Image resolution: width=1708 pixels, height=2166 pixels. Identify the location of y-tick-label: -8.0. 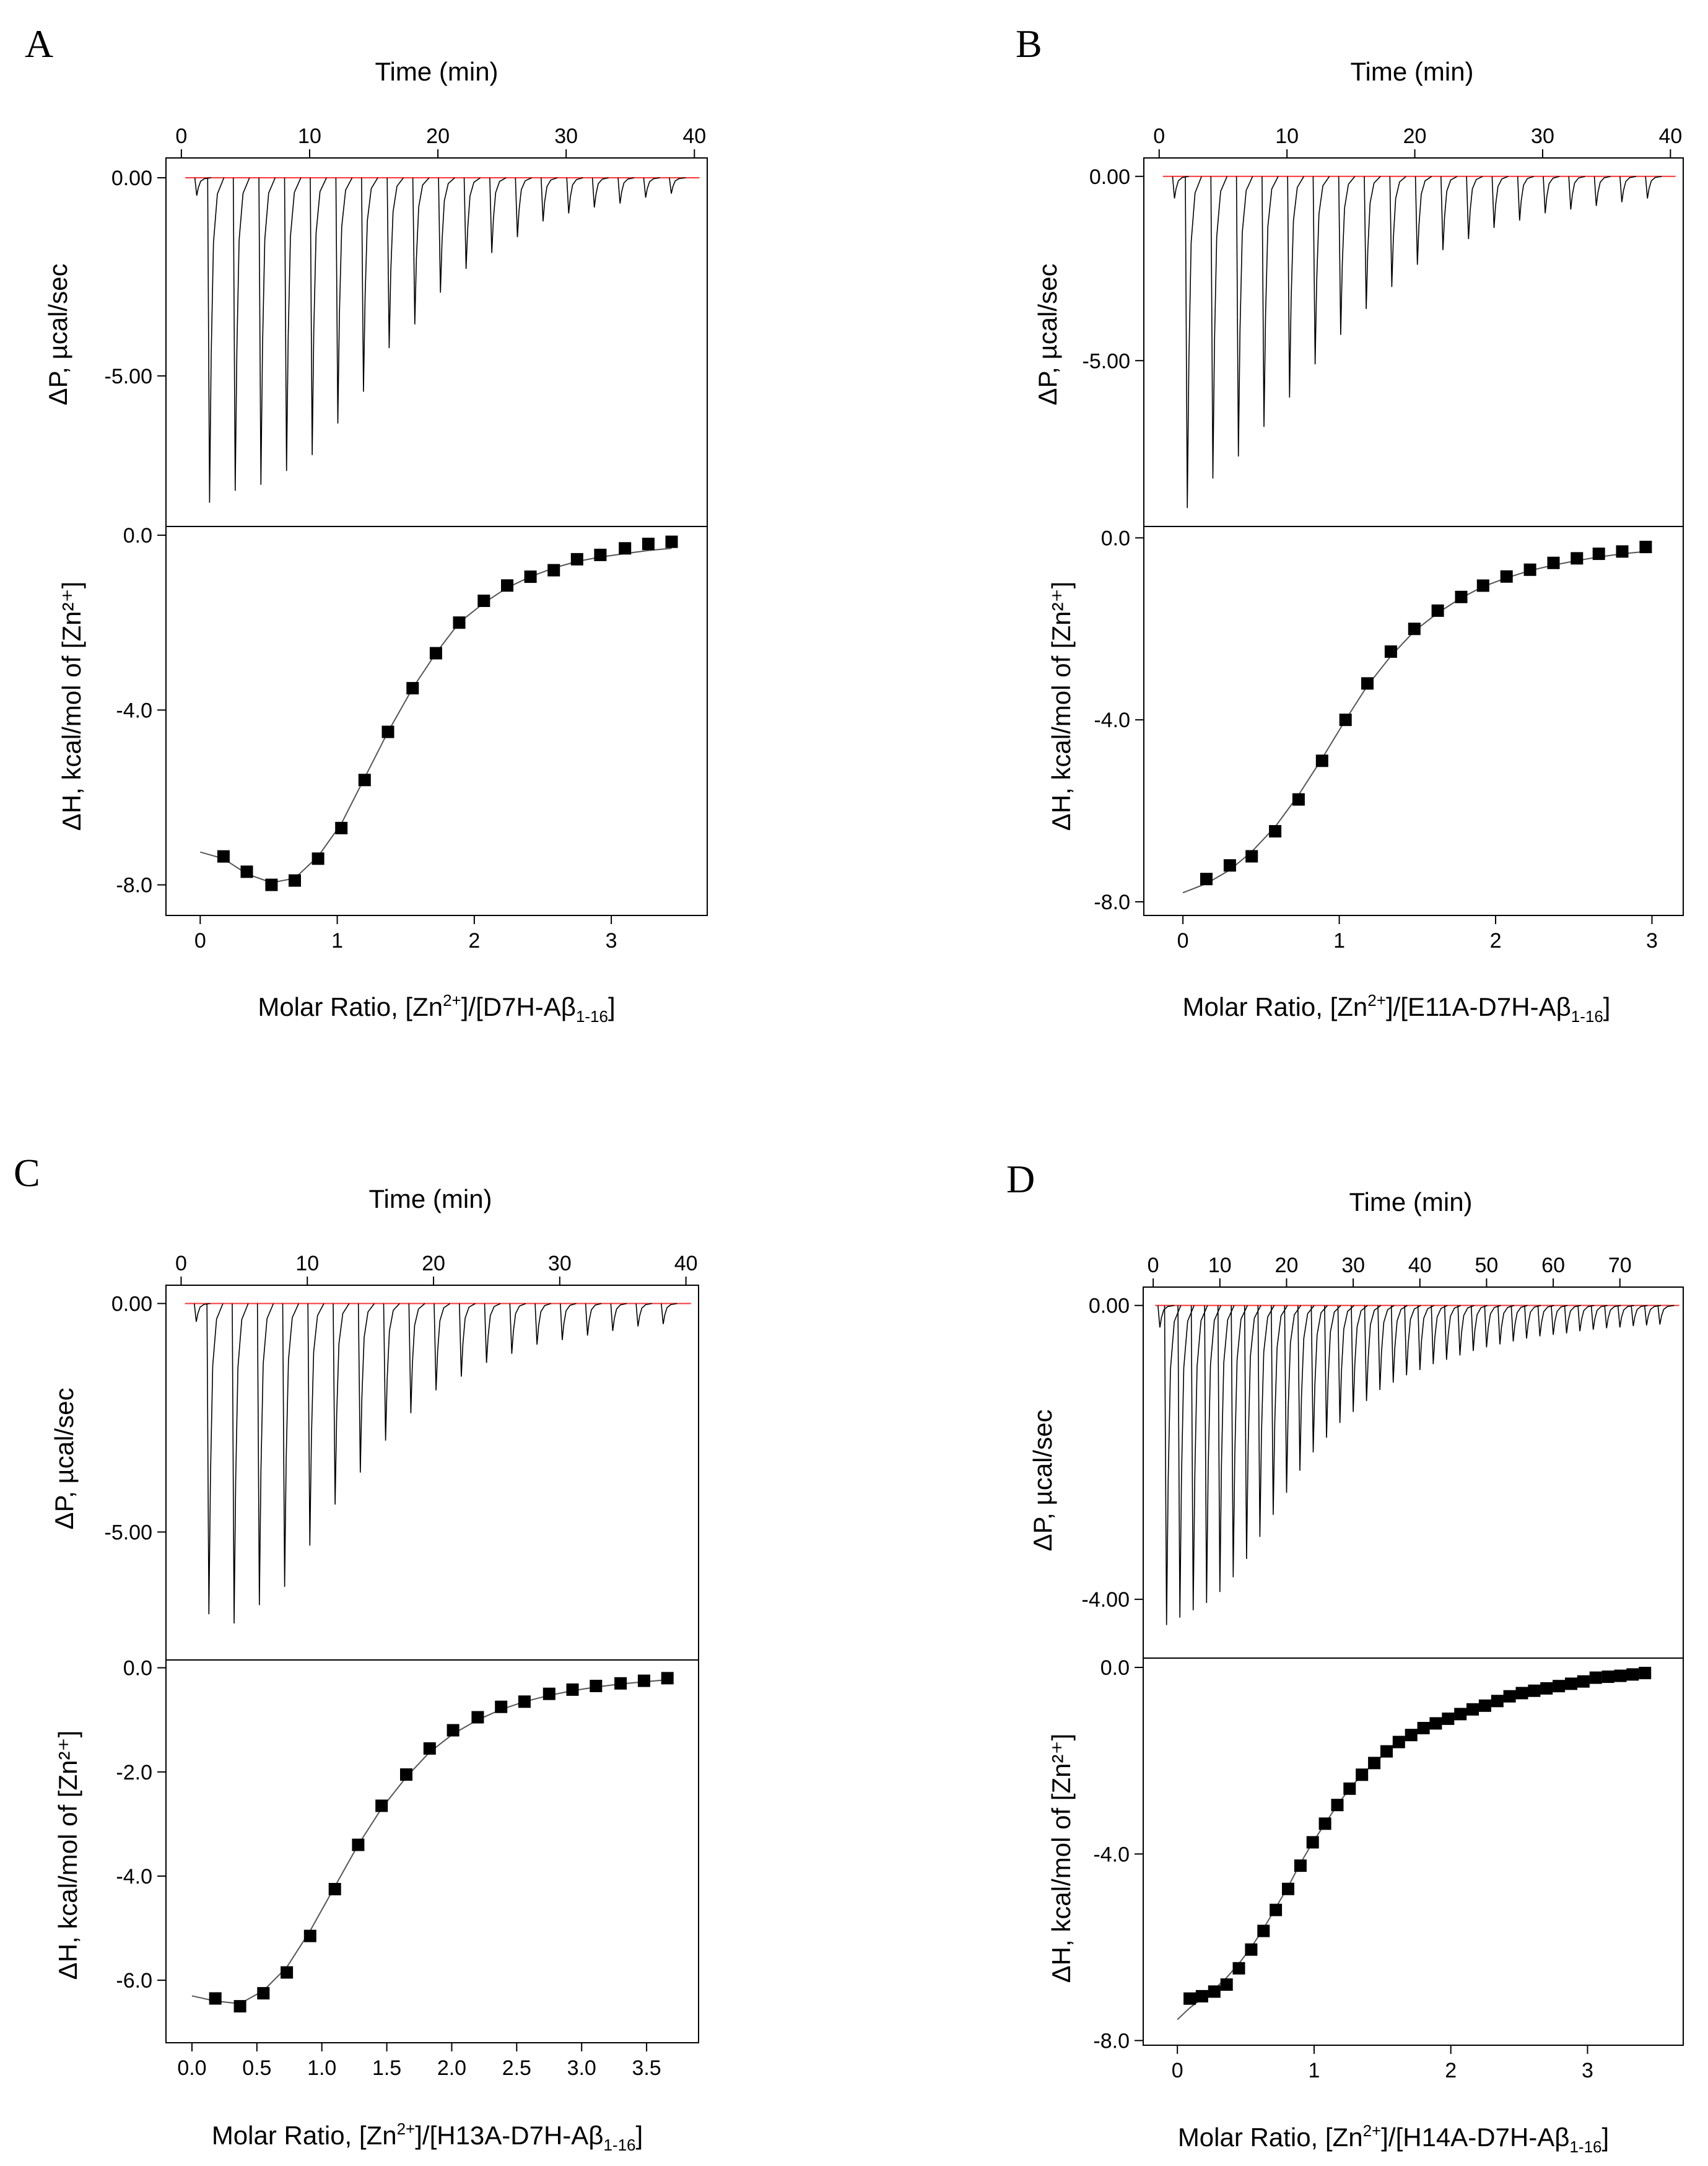
(1111, 2041).